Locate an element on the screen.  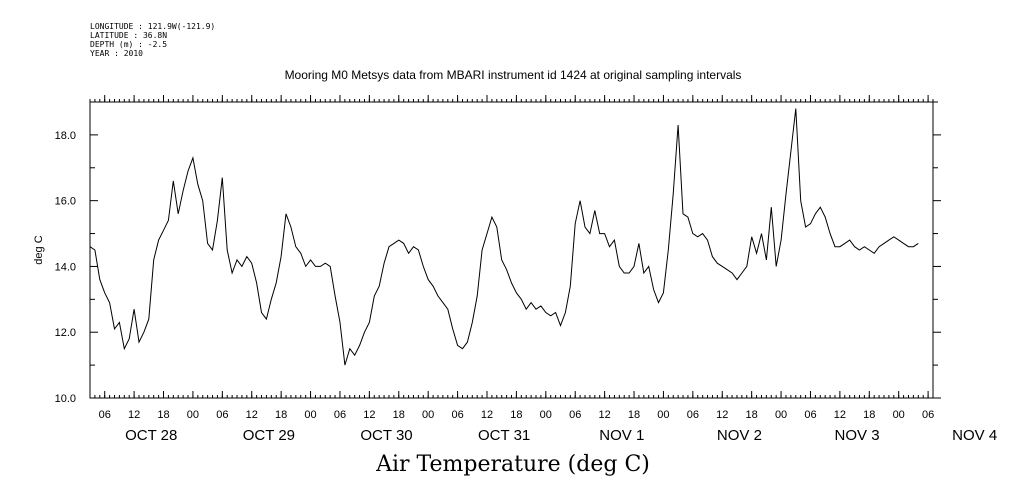
x-day-label: OCT 29 is located at coordinates (269, 435).